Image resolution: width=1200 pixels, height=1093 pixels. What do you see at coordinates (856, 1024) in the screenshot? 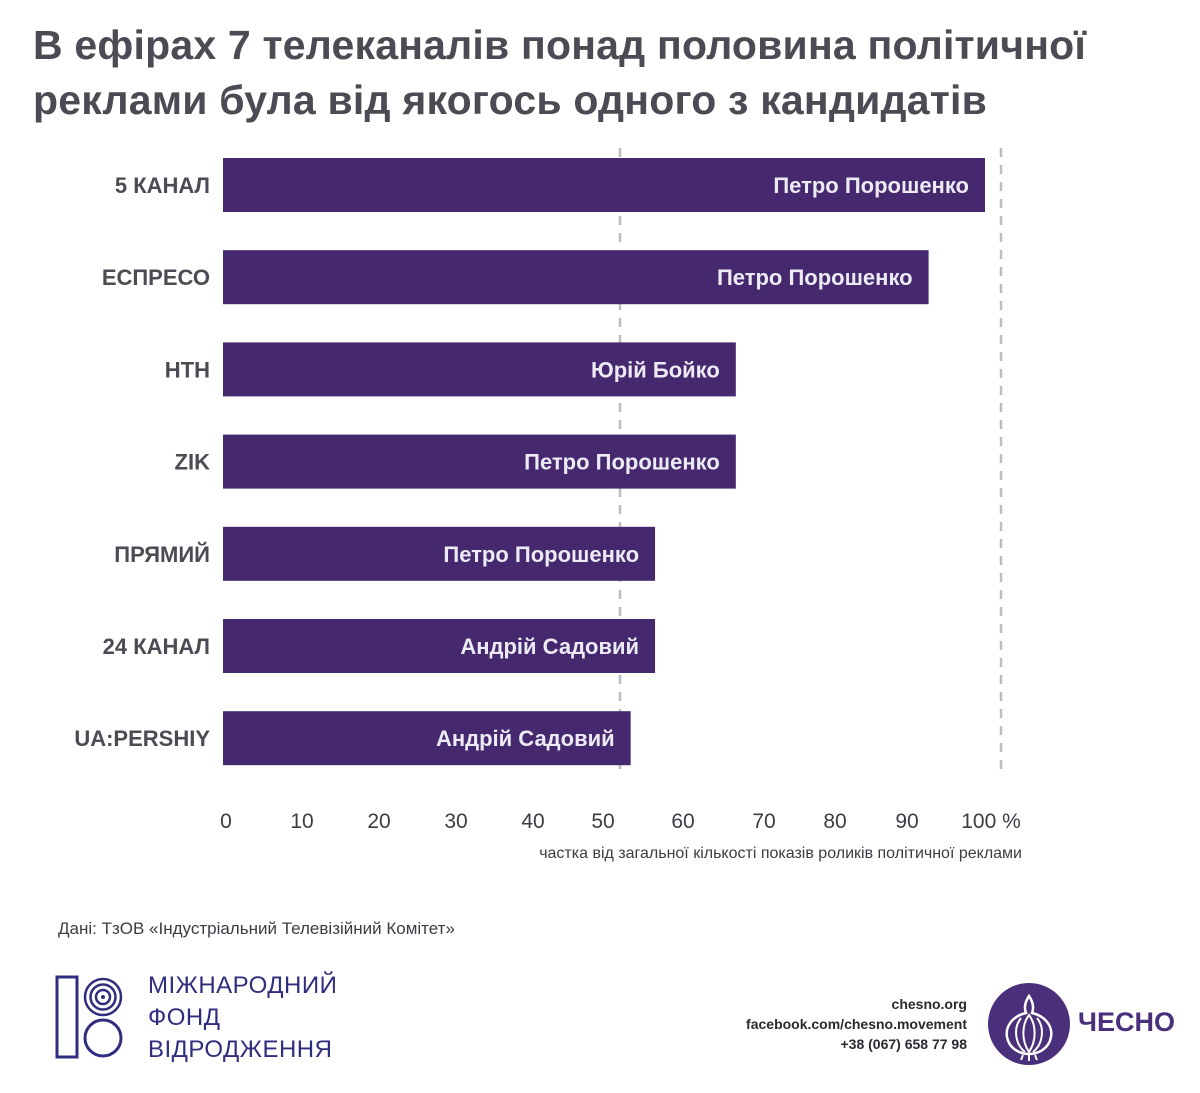
I see `contact-facebook: facebook.com/chesno.movement` at bounding box center [856, 1024].